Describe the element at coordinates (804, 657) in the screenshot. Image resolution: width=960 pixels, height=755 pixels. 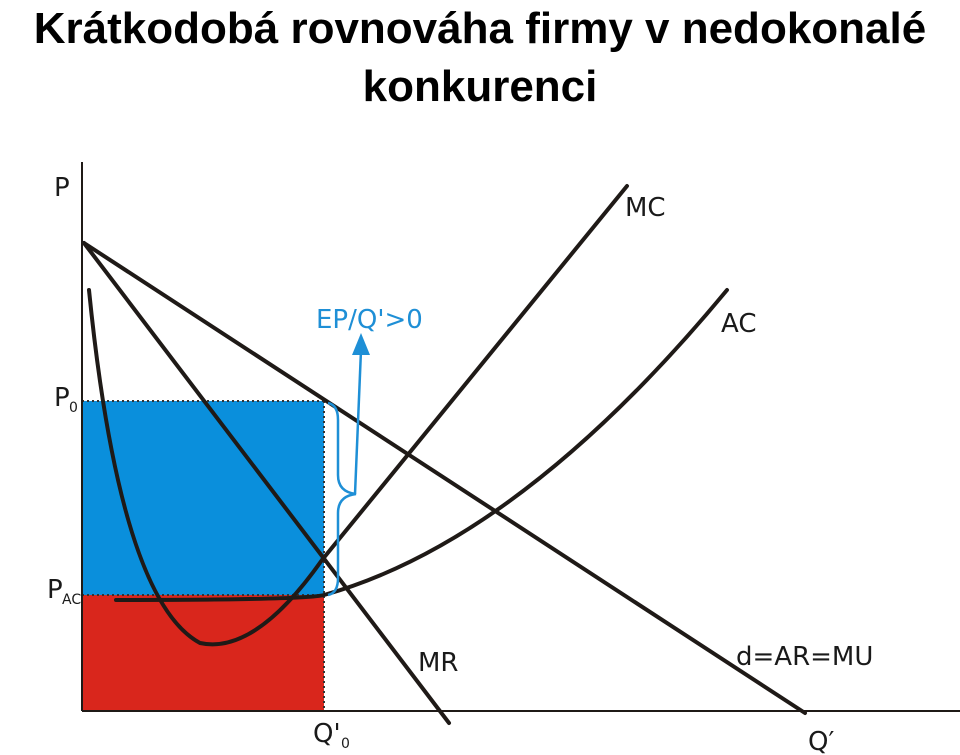
I see `demand-label: d=AR=MU` at that location.